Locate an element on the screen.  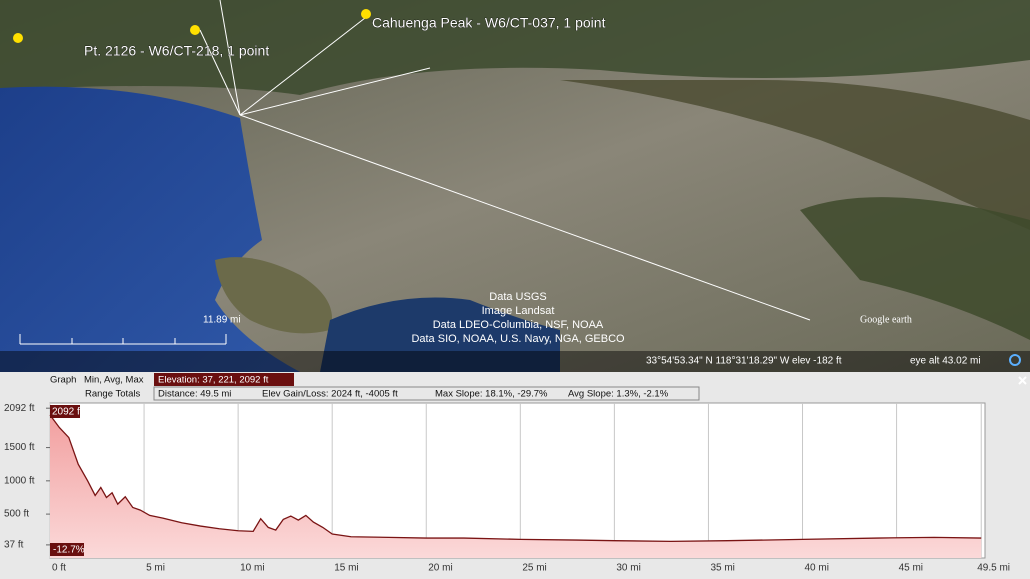
slope-tag is located at coordinates (67, 549).